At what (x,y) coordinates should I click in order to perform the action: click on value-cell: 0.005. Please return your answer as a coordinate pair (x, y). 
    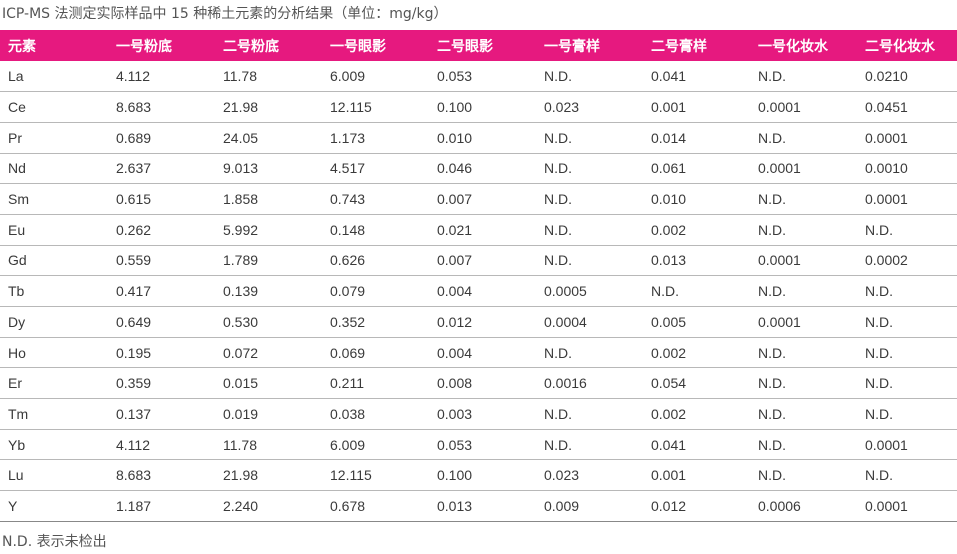
    Looking at the image, I should click on (696, 322).